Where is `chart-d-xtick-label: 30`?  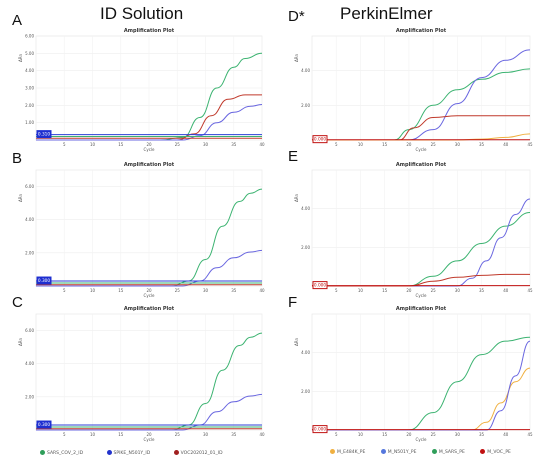 chart-d-xtick-label: 30 is located at coordinates (458, 144).